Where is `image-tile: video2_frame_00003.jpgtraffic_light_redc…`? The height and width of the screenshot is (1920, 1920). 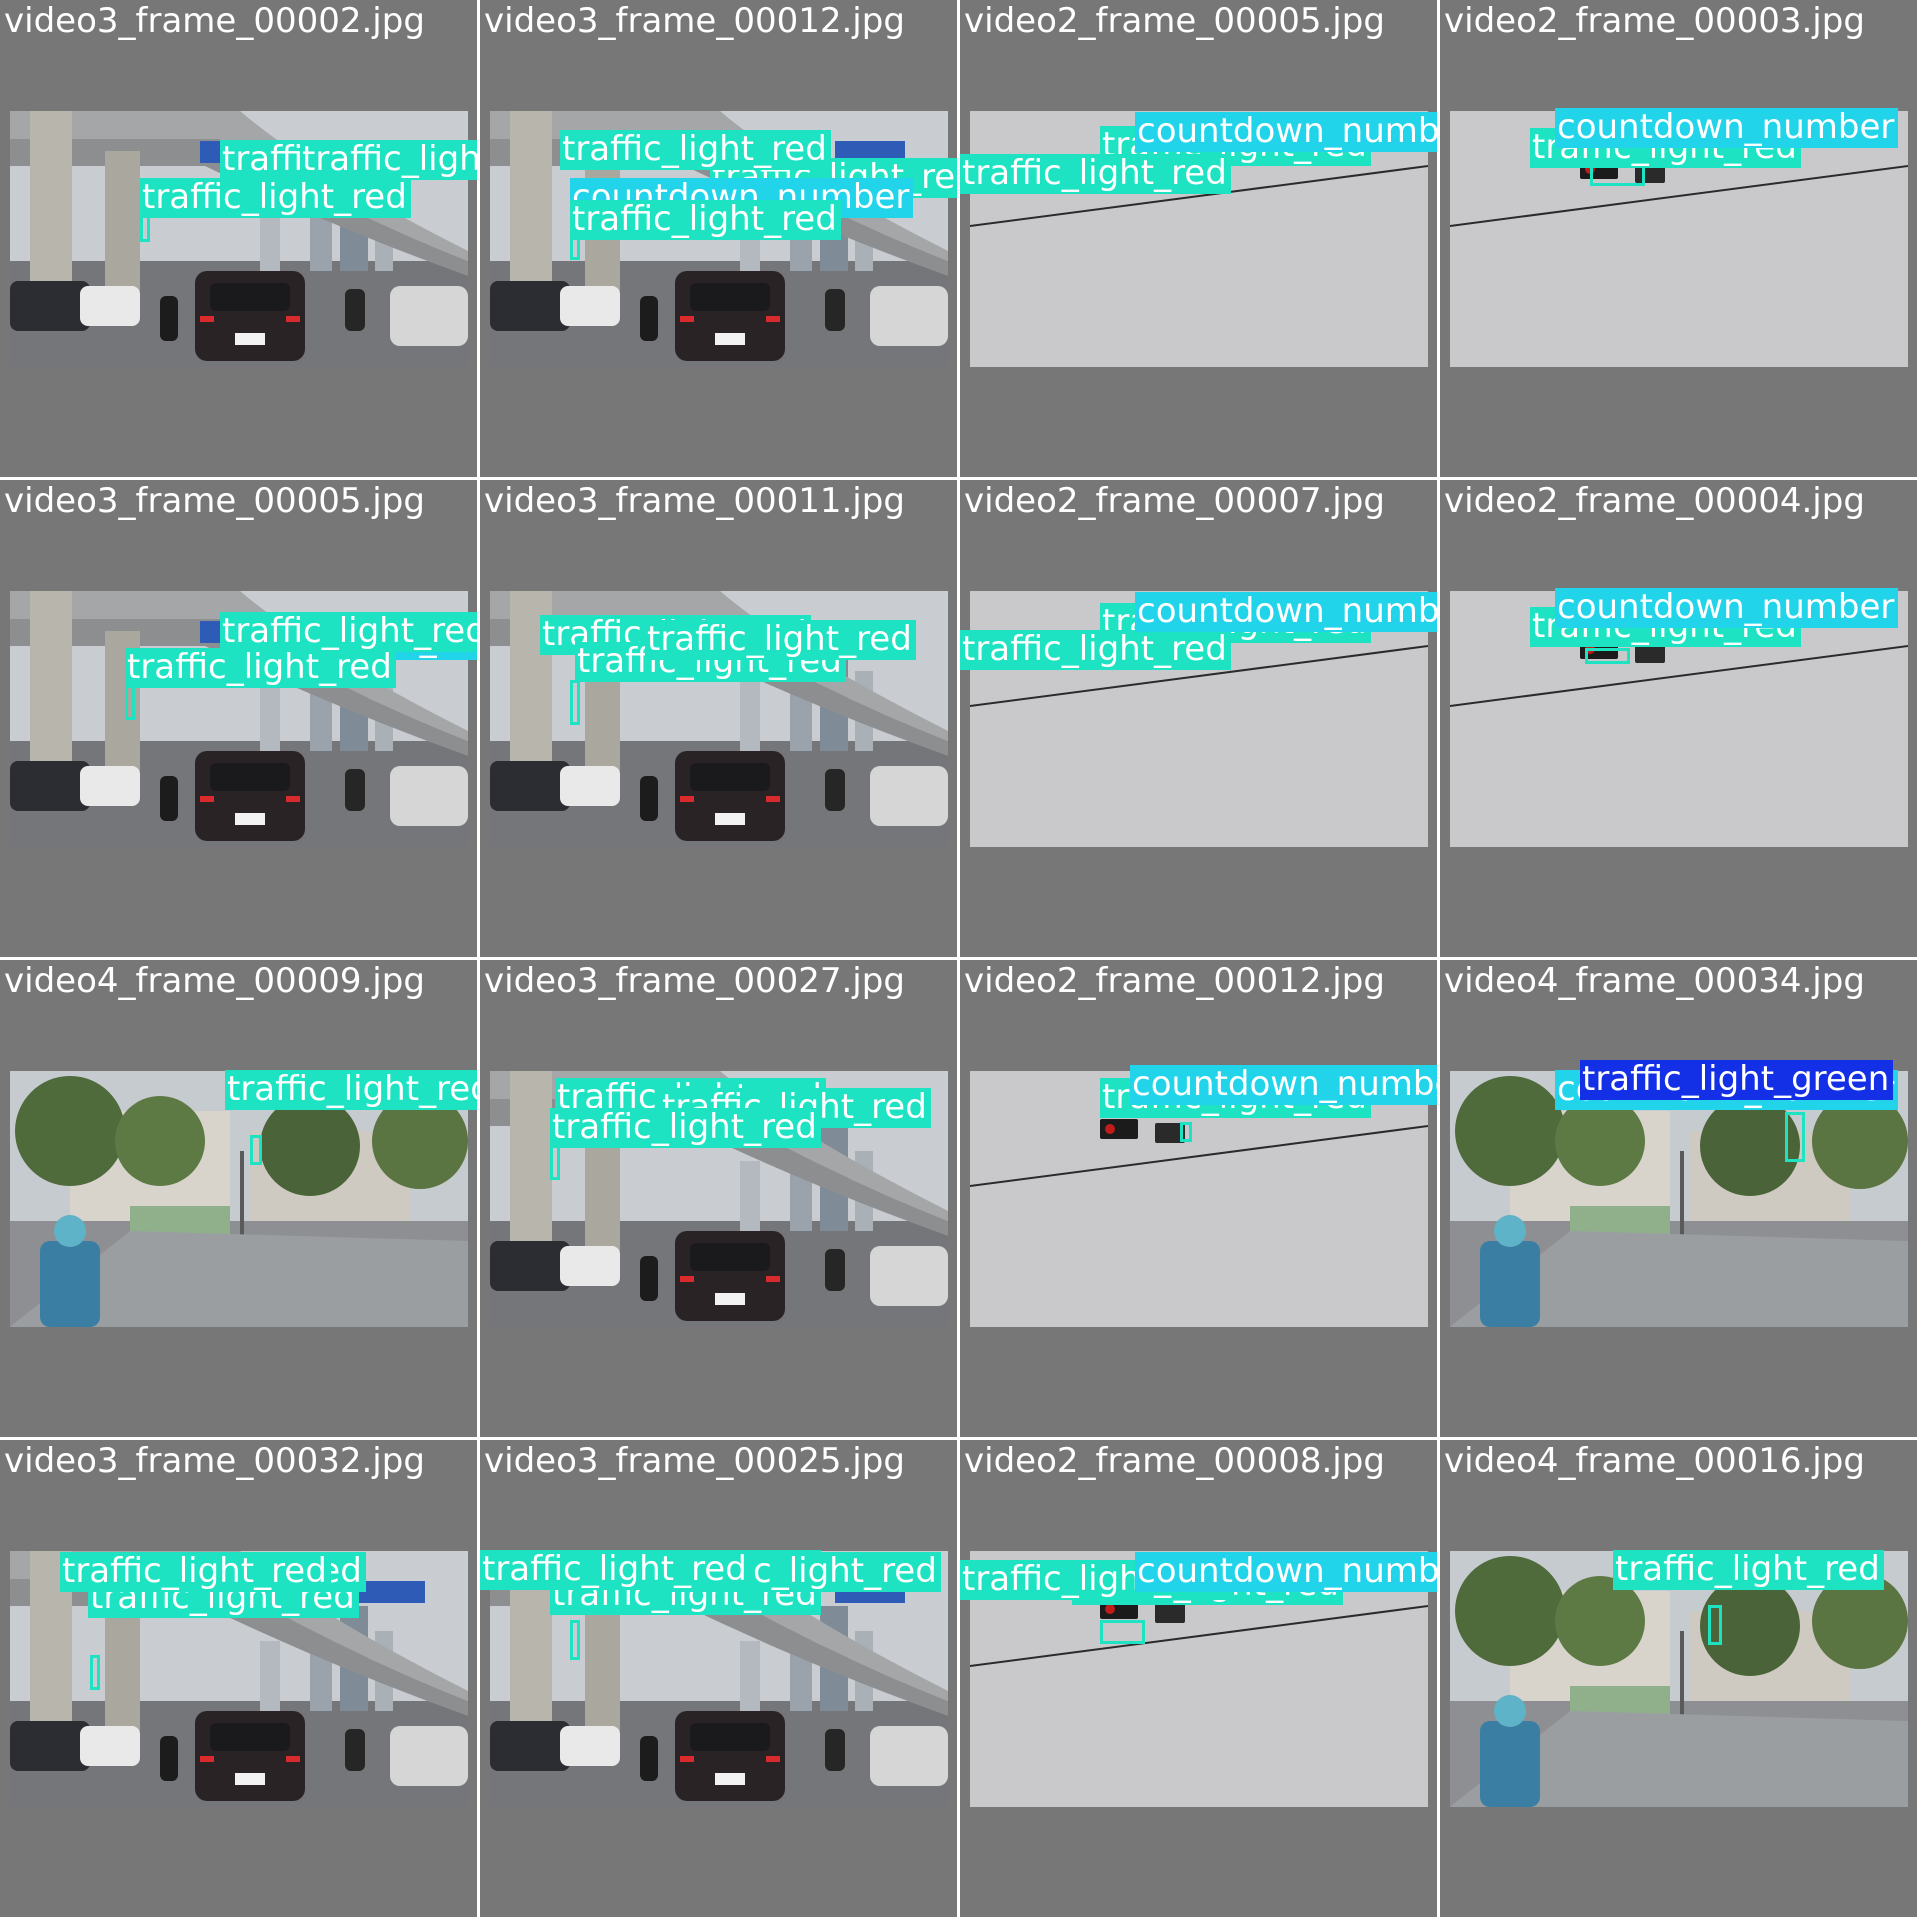 image-tile: video2_frame_00003.jpgtraffic_light_redc… is located at coordinates (1678, 238).